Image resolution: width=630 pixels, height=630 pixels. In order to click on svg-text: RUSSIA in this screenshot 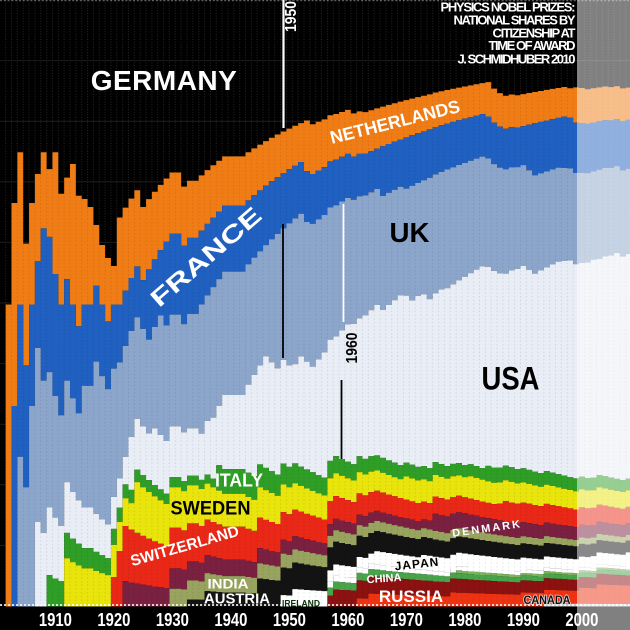, I will do `click(411, 596)`.